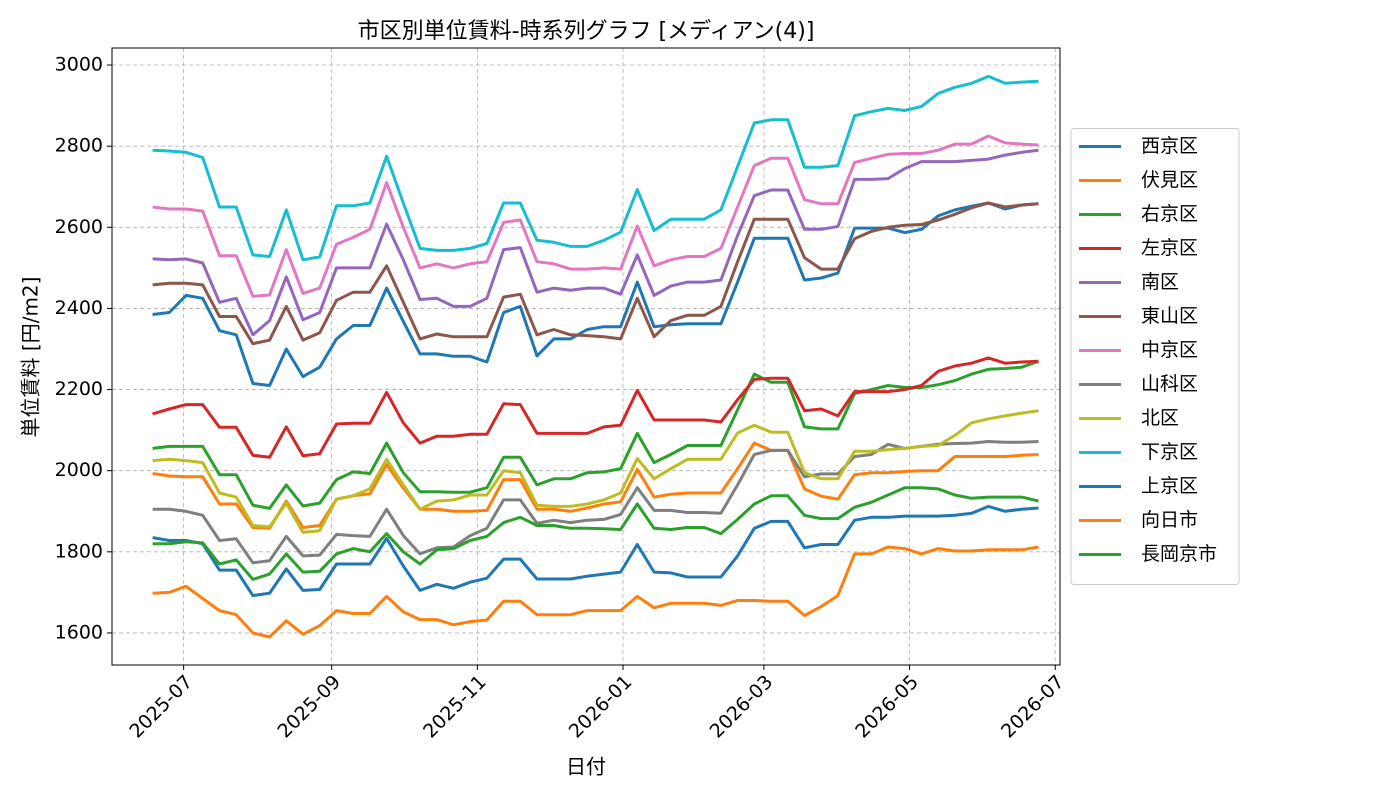  What do you see at coordinates (1169, 214) in the screenshot?
I see `legend-label: 右京区` at bounding box center [1169, 214].